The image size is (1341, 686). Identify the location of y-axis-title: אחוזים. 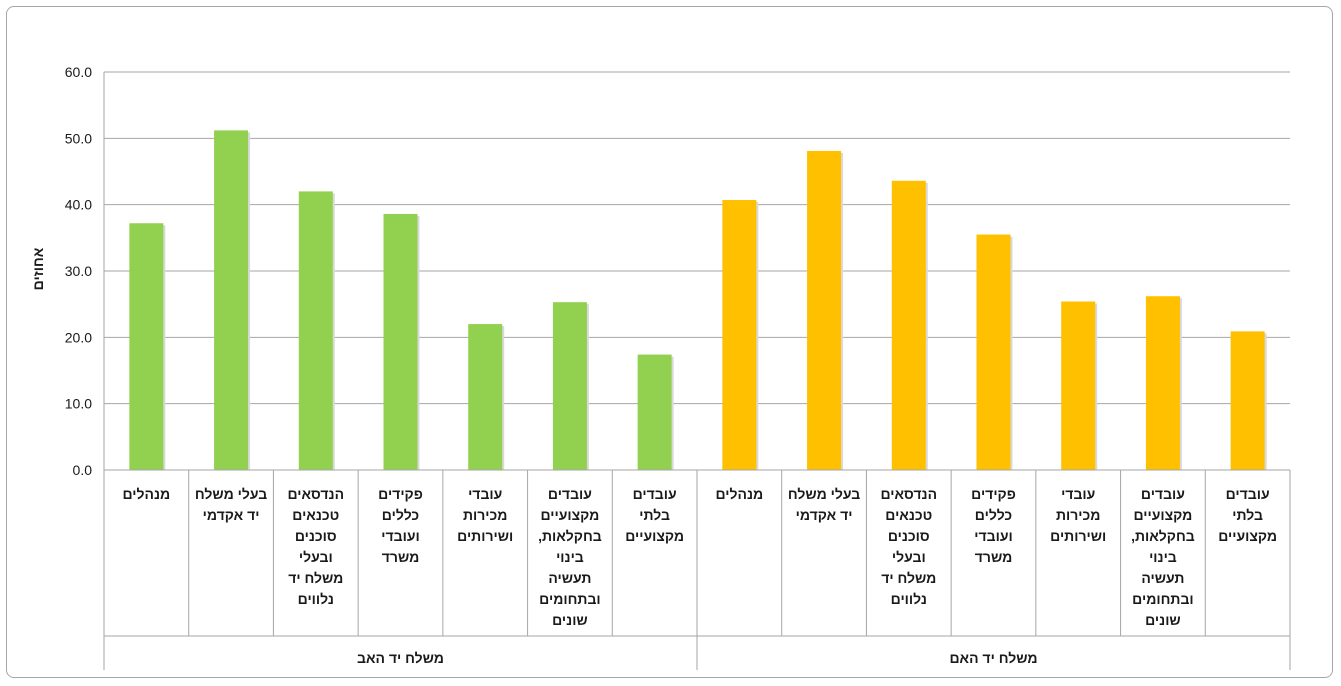
(38, 269).